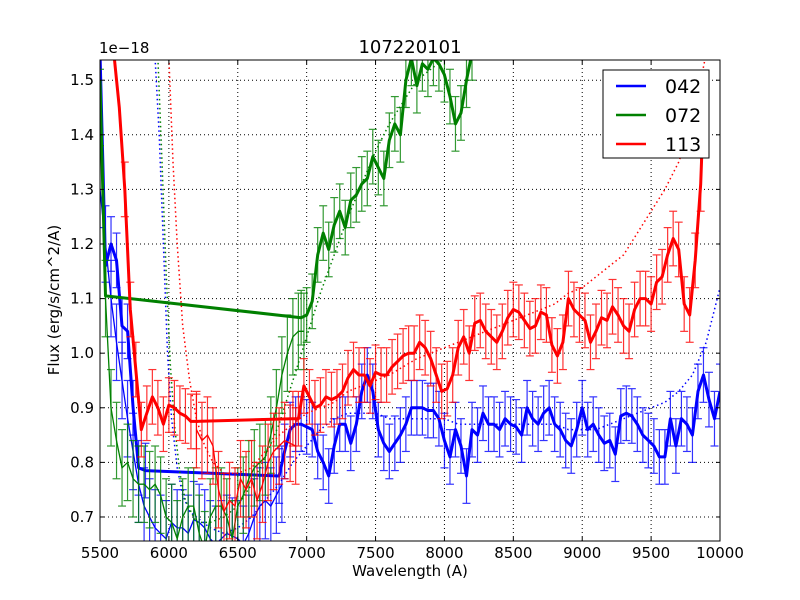  I want to click on y-tick-label: 1.4, so click(82, 135).